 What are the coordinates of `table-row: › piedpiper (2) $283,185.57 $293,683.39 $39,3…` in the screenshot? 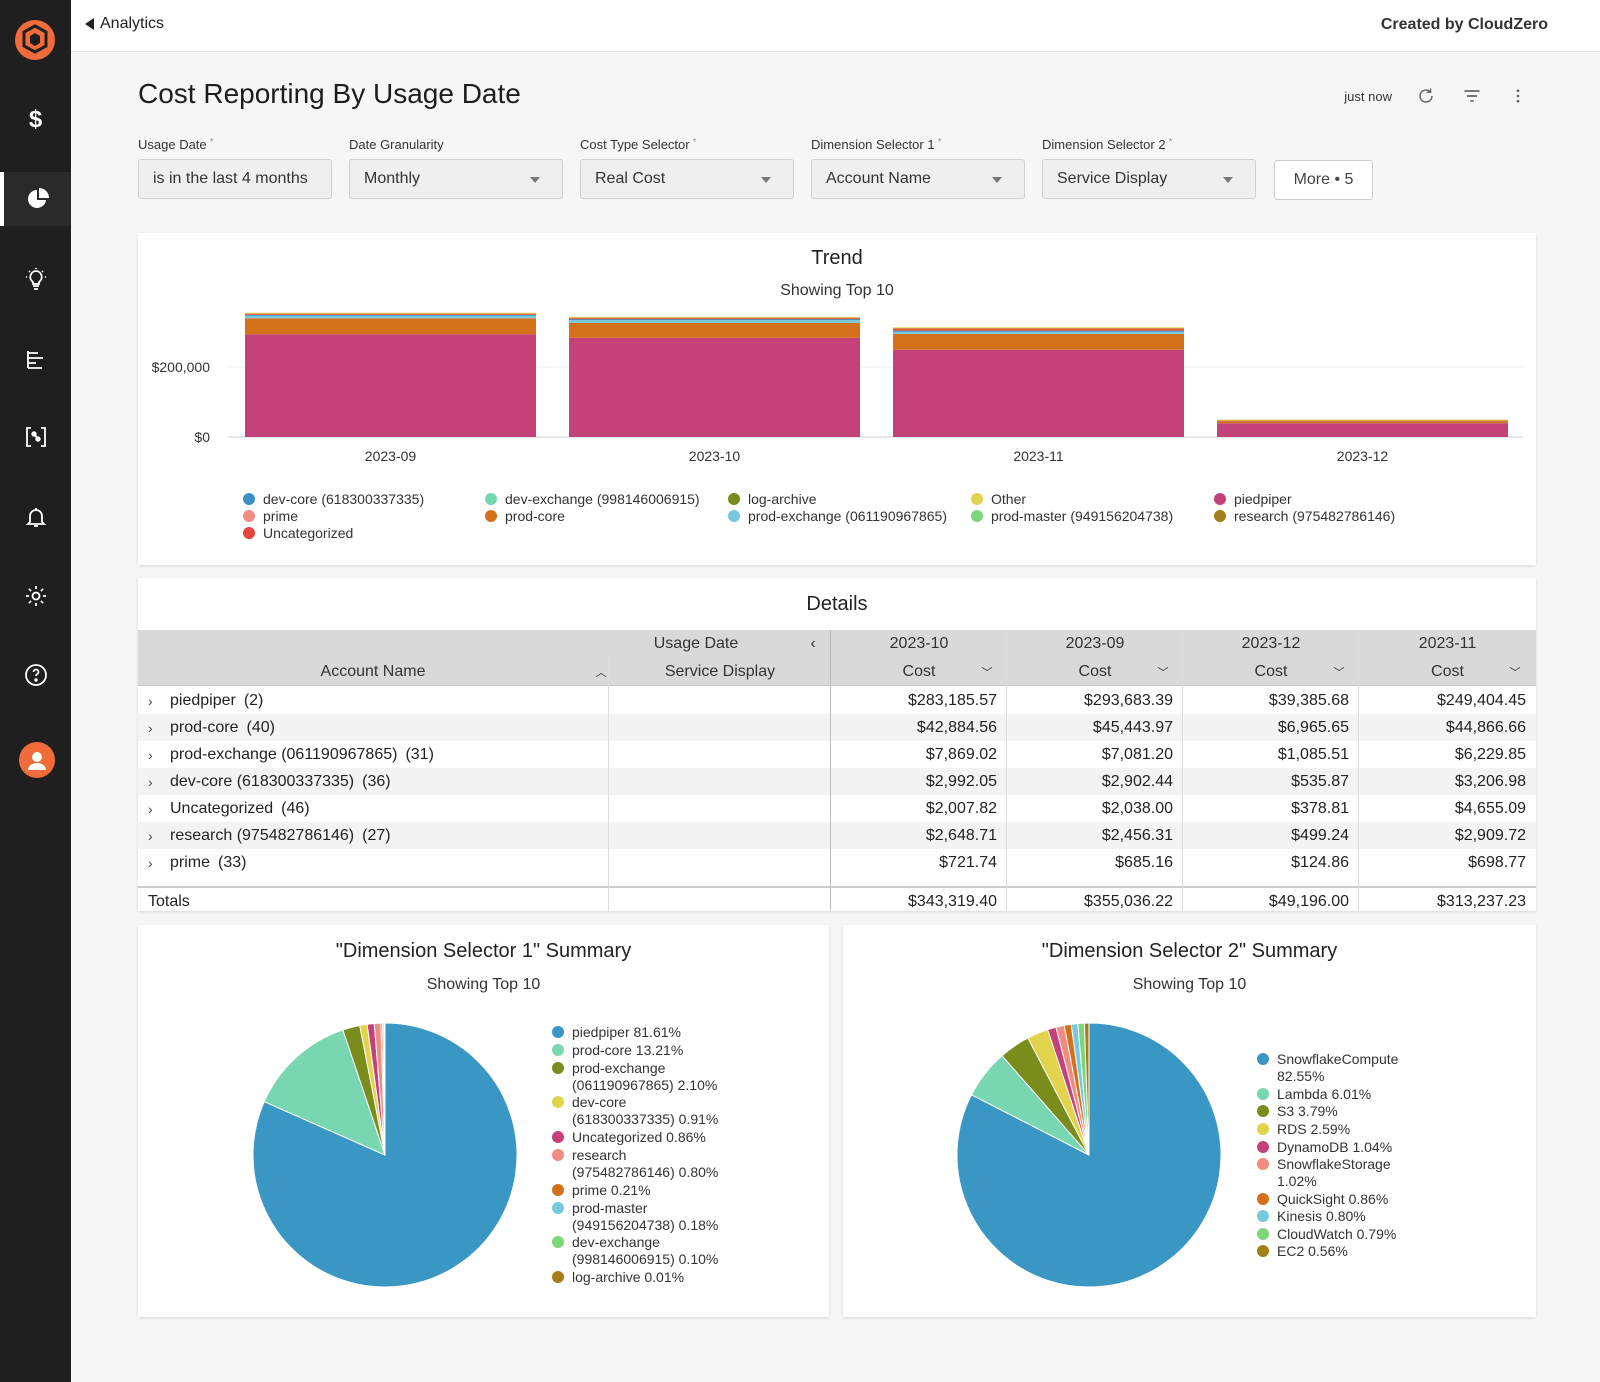 It's located at (837, 700).